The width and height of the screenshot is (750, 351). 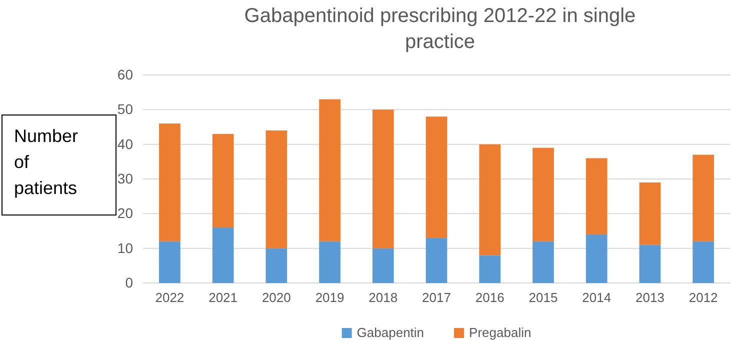 I want to click on y-tick-label: 50, so click(x=125, y=109).